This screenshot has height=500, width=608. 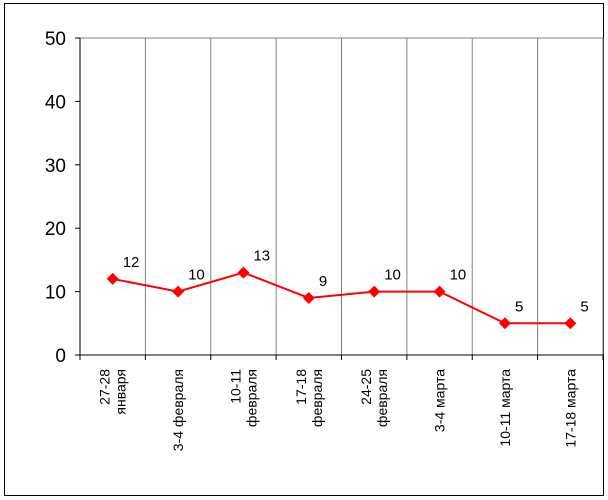 What do you see at coordinates (341, 298) in the screenshot?
I see `series-line` at bounding box center [341, 298].